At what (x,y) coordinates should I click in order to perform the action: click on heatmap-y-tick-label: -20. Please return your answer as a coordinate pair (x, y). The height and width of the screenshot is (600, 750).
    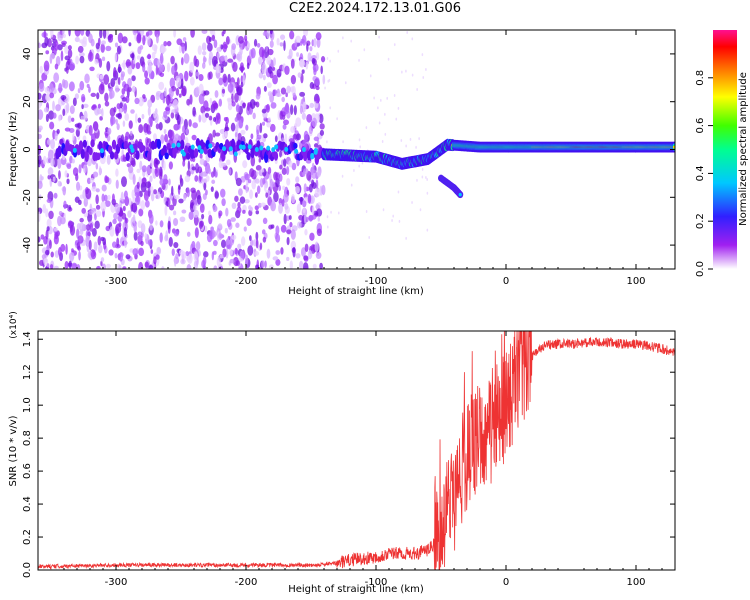
    Looking at the image, I should click on (27, 197).